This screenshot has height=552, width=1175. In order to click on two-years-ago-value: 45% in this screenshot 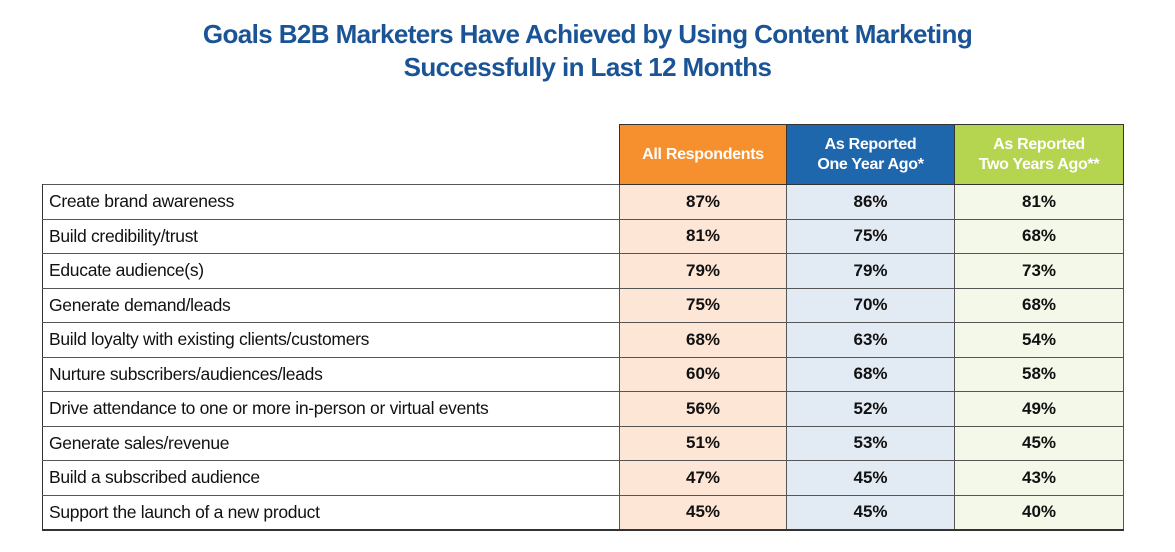, I will do `click(1039, 443)`.